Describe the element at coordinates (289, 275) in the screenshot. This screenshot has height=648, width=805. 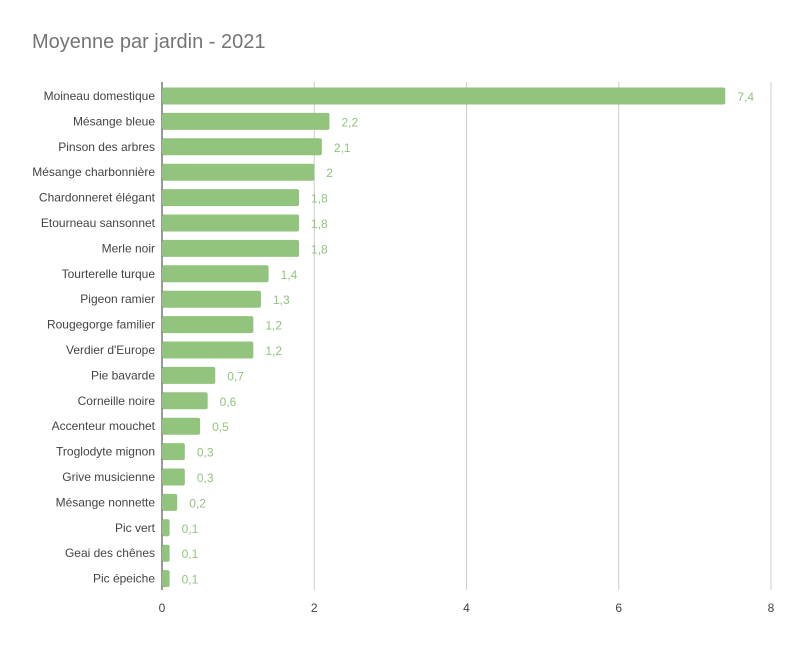
I see `value-label: 1,4` at that location.